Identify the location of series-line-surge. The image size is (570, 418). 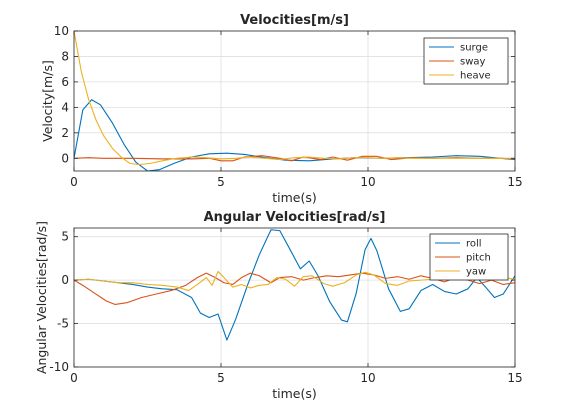
(294, 135).